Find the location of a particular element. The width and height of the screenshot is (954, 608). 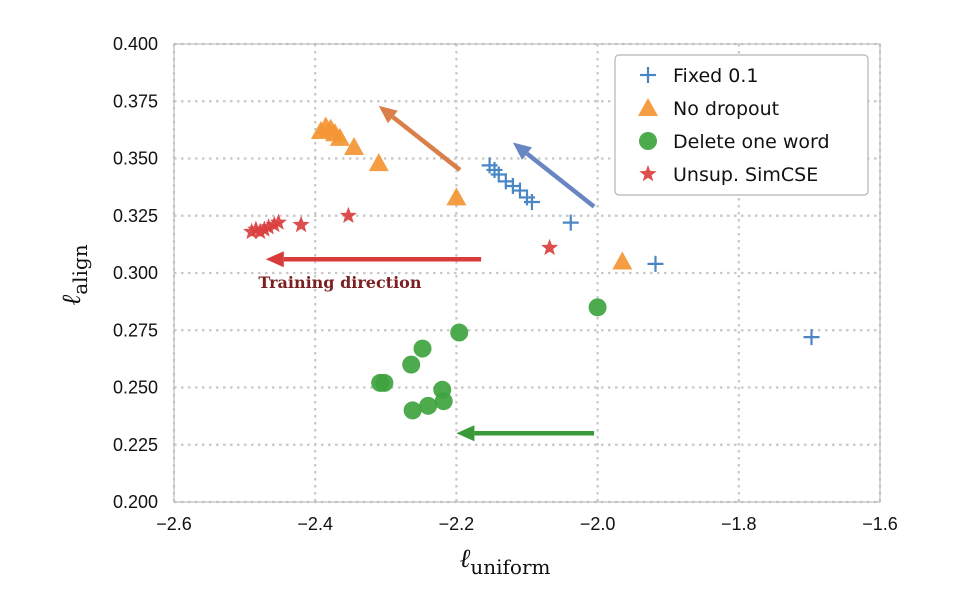

y-tick-label: 0.200 is located at coordinates (135, 502).